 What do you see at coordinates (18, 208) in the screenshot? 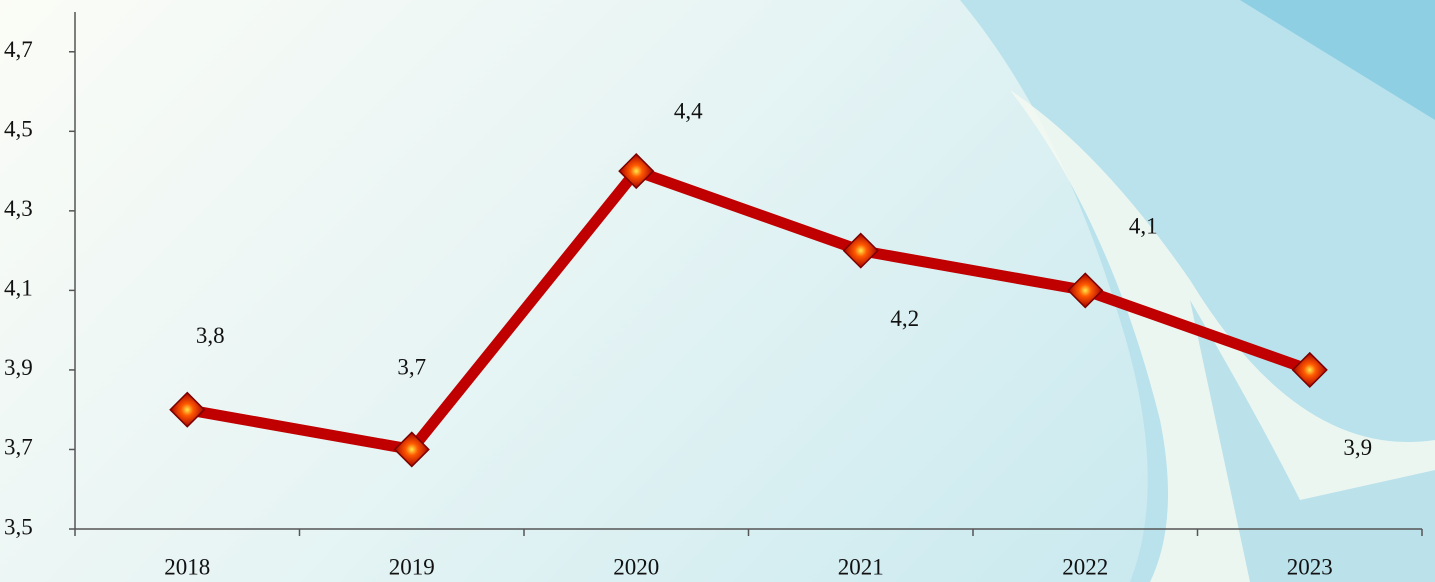
I see `y-tick-label: 4,3` at bounding box center [18, 208].